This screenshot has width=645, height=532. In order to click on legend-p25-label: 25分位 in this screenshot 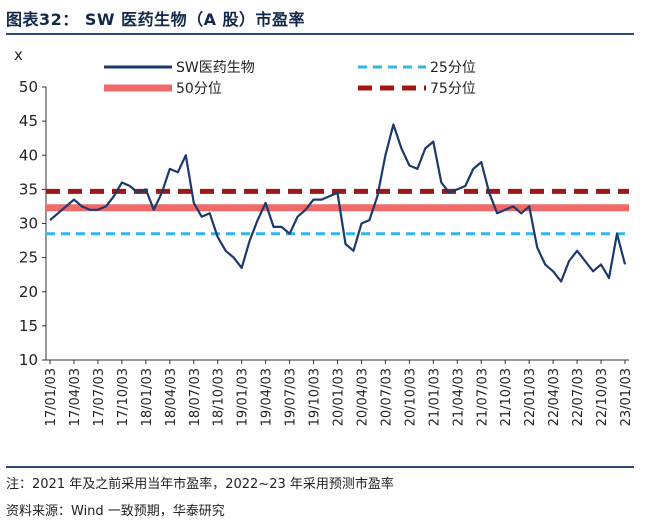, I will do `click(453, 68)`.